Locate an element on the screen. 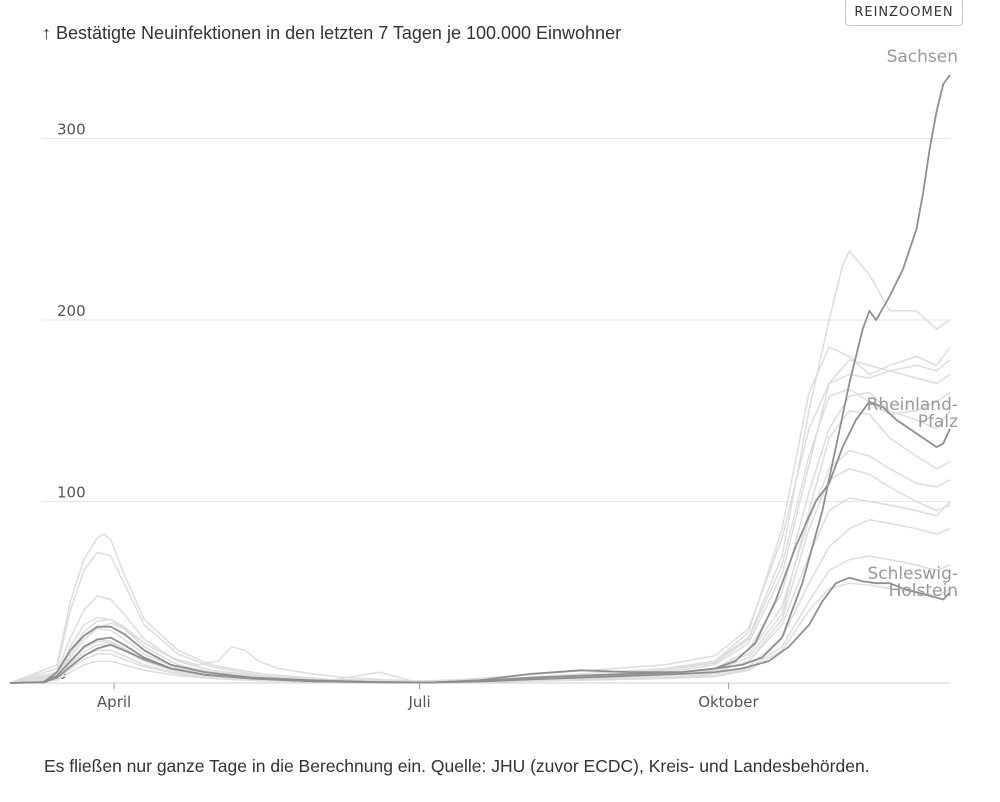  series-label-rheinland-pfalz-1: Rheinland- is located at coordinates (912, 405).